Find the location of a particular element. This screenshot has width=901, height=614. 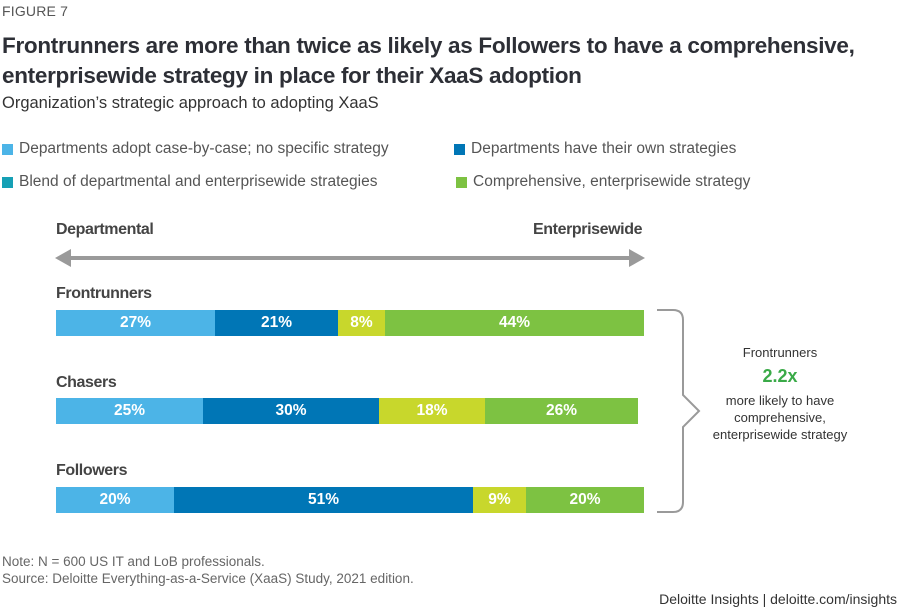

legend-item-own-strategies: Departments have their own strategies is located at coordinates (595, 149).